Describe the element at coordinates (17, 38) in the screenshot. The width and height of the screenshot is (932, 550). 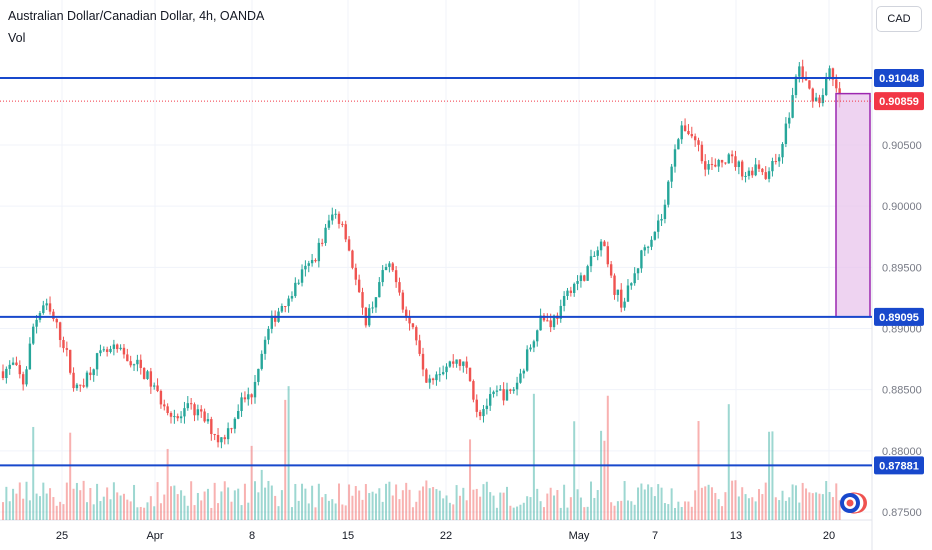
I see `volume-indicator-label: Vol` at that location.